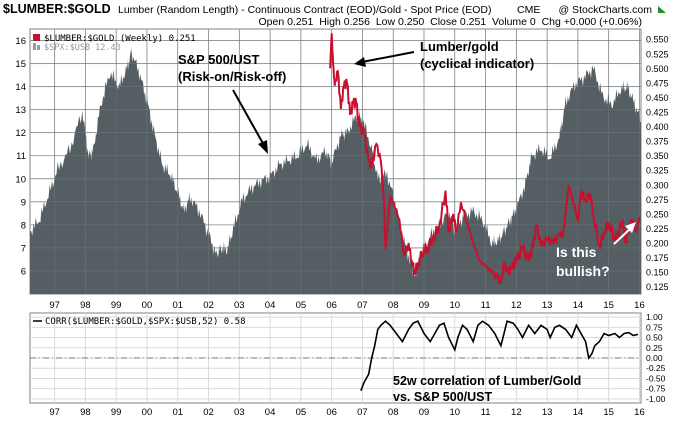 Image resolution: width=697 pixels, height=421 pixels. I want to click on x-tick-label: 02, so click(208, 305).